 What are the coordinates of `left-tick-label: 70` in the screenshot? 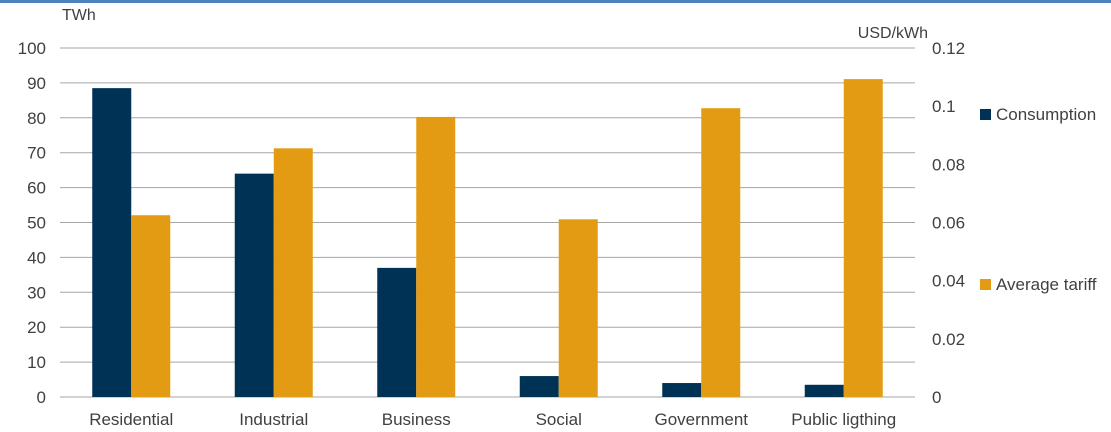 It's located at (36, 153).